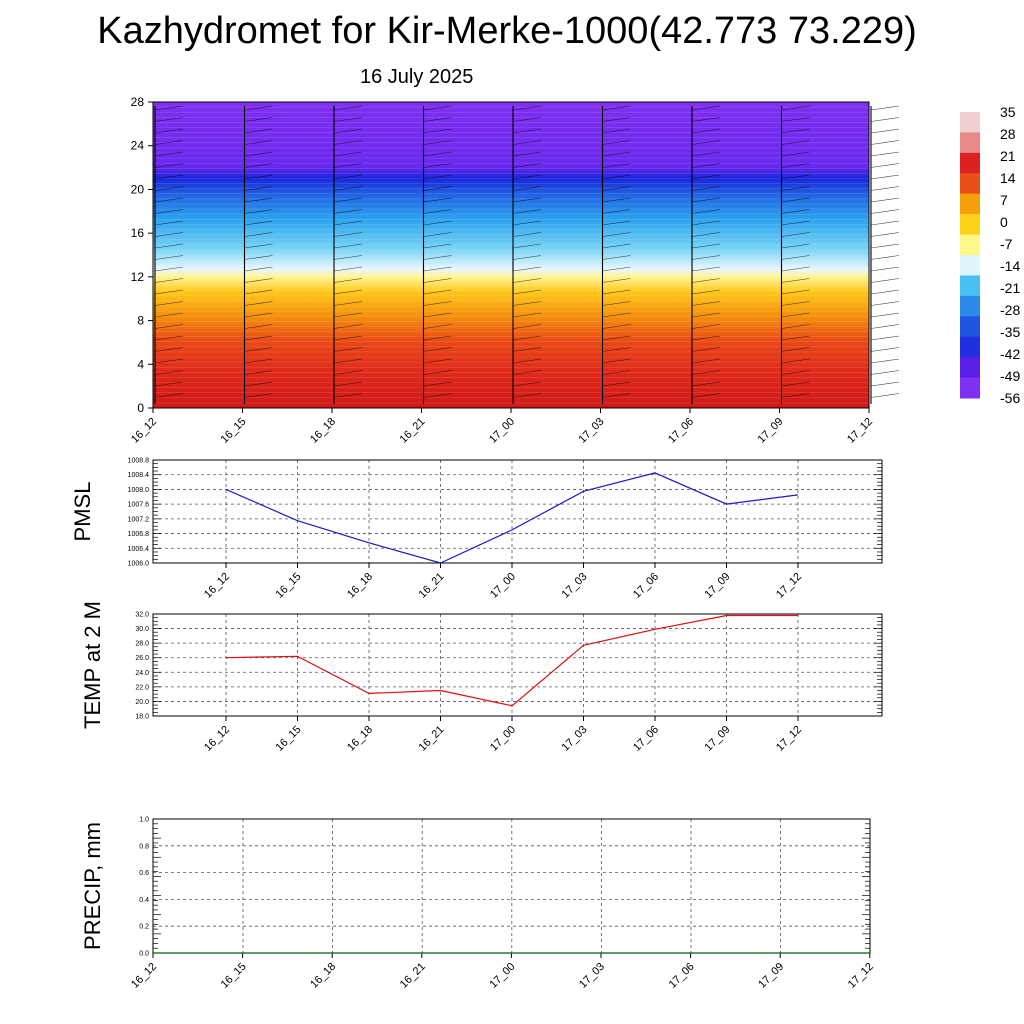 The height and width of the screenshot is (1024, 1024). Describe the element at coordinates (234, 431) in the screenshot. I see `heatmap-x-tick-label: 16_15` at that location.